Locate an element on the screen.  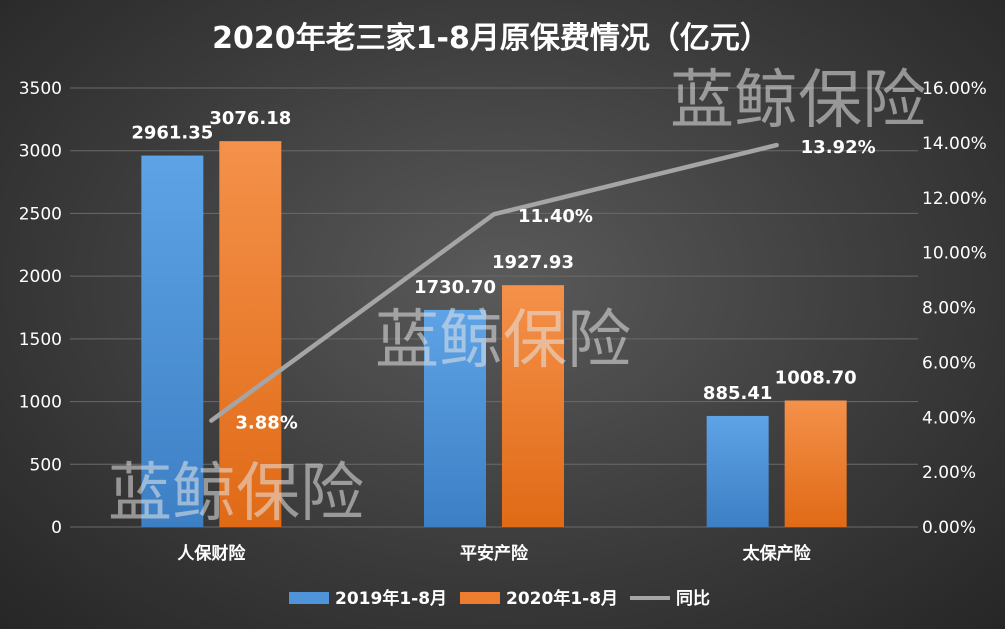
y2-tick-label: 2.00% is located at coordinates (949, 473).